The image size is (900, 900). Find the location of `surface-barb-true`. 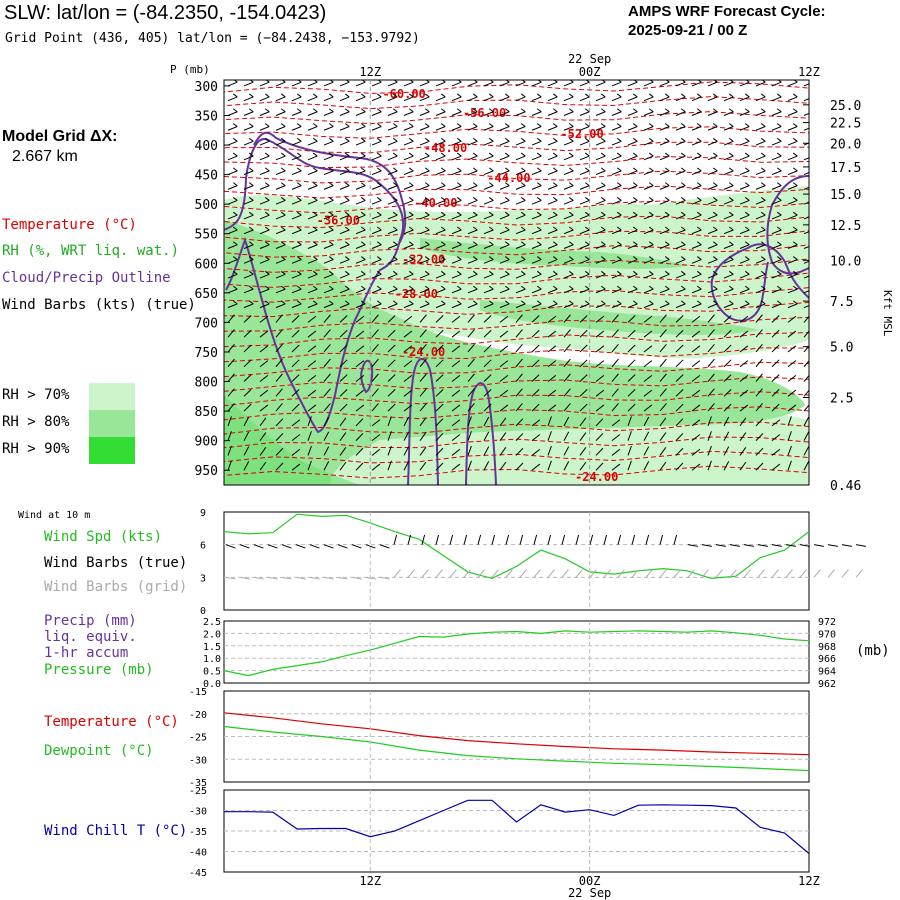

surface-barb-true is located at coordinates (437, 539).